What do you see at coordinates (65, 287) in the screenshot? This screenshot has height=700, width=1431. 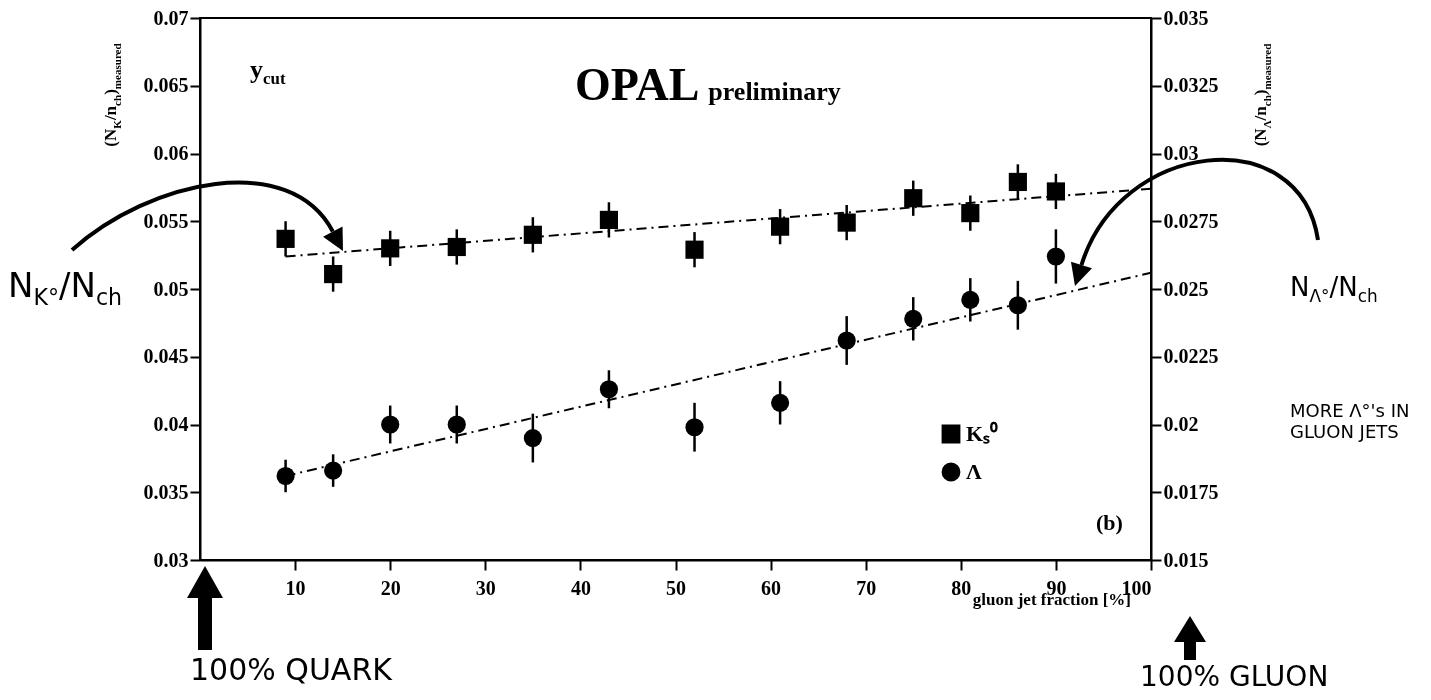 I see `text: N$_{K°}$/N$_{ch}$` at bounding box center [65, 287].